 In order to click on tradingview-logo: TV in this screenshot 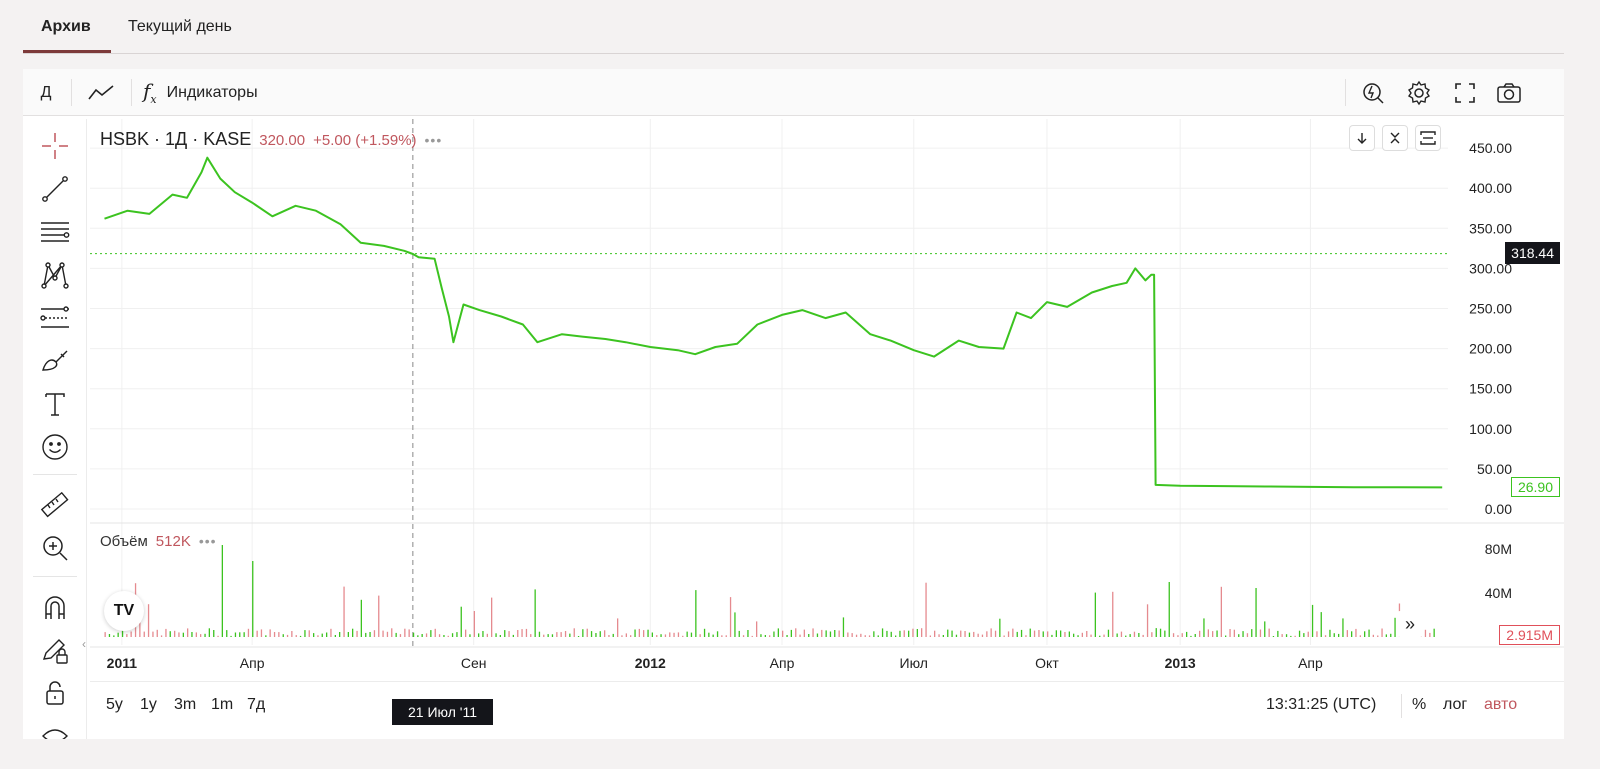, I will do `click(124, 611)`.